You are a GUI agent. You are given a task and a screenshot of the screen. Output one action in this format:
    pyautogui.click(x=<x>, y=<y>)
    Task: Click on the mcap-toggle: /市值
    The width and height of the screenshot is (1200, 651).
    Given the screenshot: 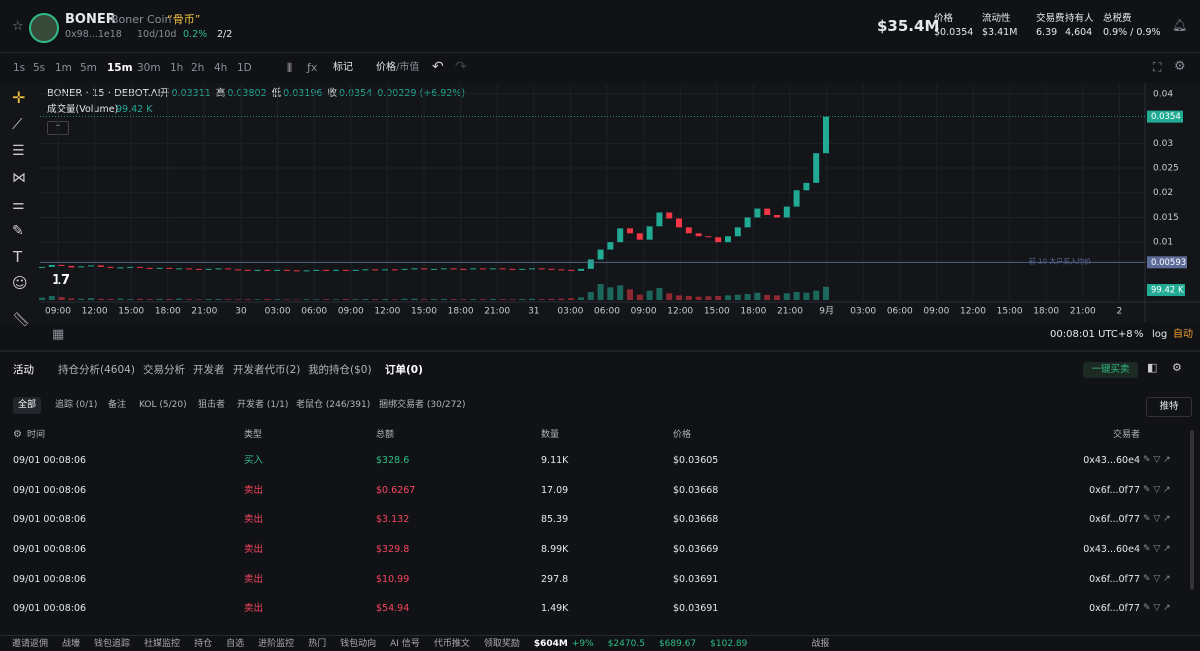 What is the action you would take?
    pyautogui.click(x=408, y=67)
    